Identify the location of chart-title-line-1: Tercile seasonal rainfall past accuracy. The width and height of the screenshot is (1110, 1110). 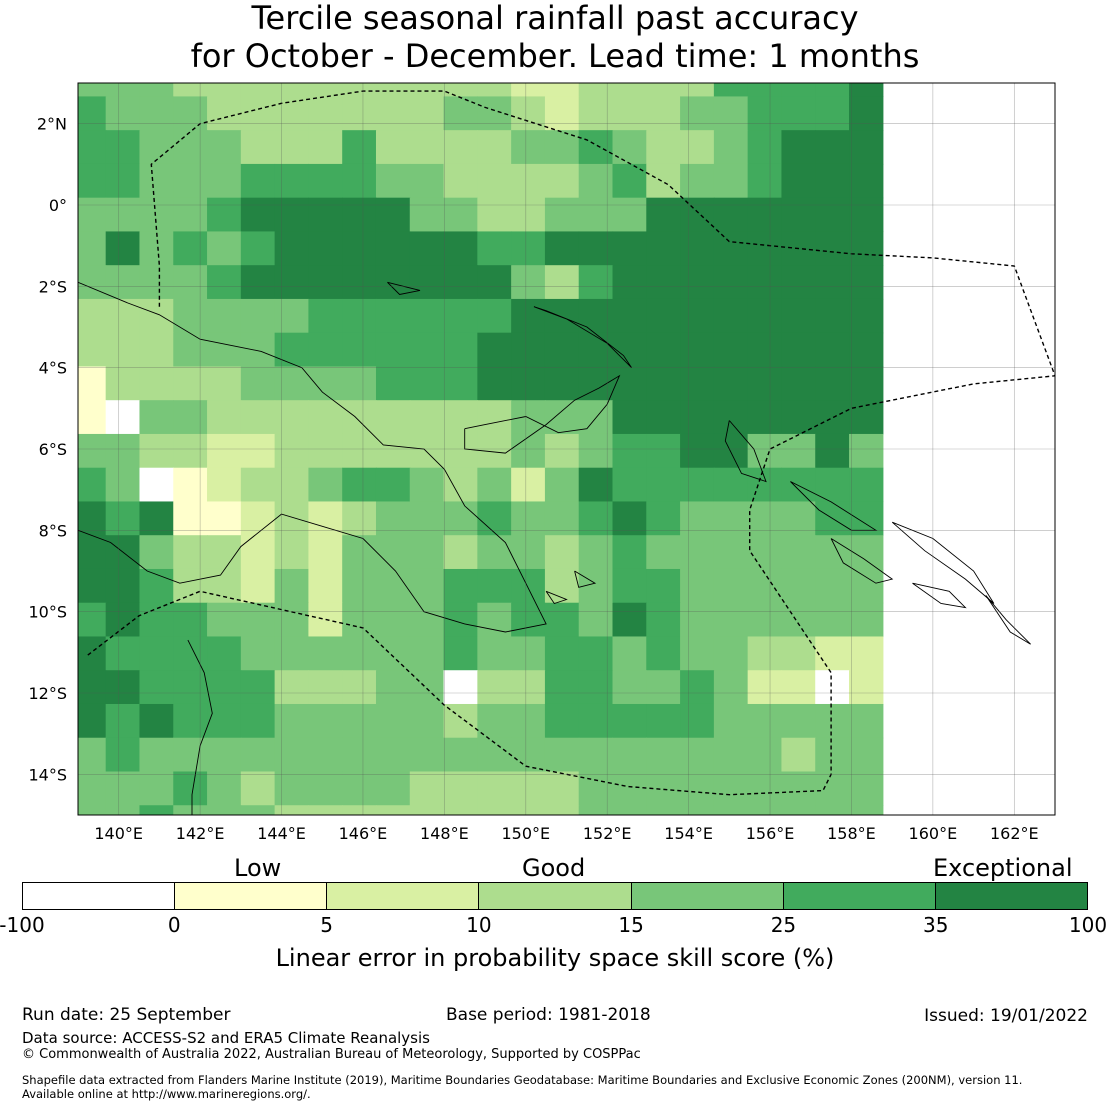
(555, 18).